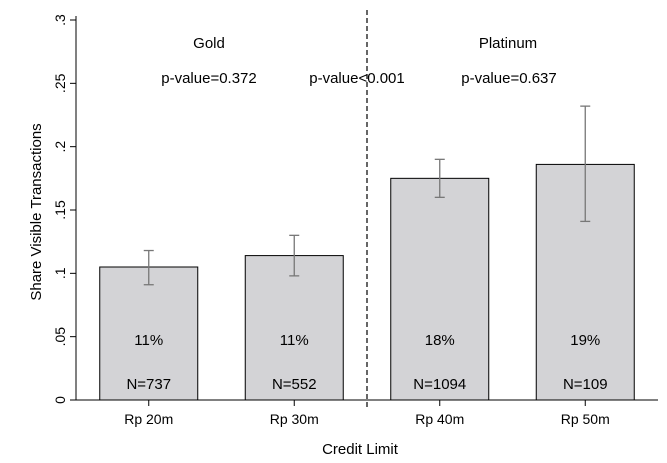 The image size is (667, 463). What do you see at coordinates (509, 78) in the screenshot?
I see `p-value-platinum: p-value=0.637` at bounding box center [509, 78].